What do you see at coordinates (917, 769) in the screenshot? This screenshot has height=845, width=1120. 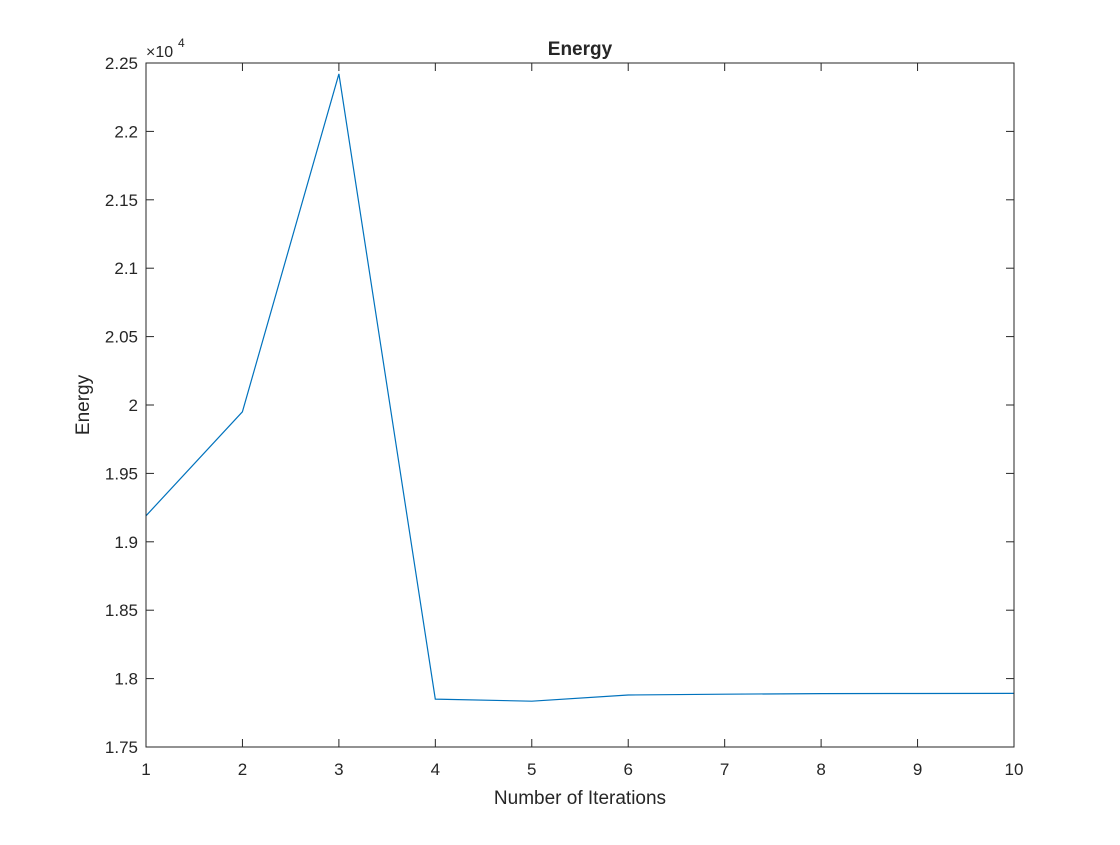 I see `x-tick-label: 9` at bounding box center [917, 769].